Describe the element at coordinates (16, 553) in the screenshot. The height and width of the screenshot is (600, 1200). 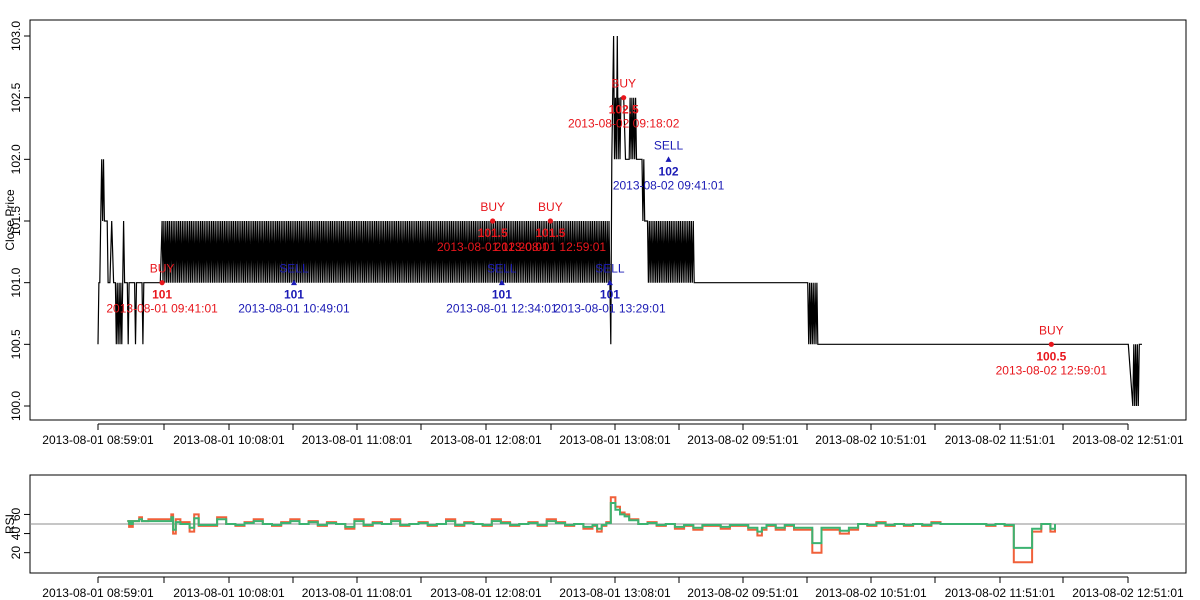
I see `rsi-y-tick-label: 20` at that location.